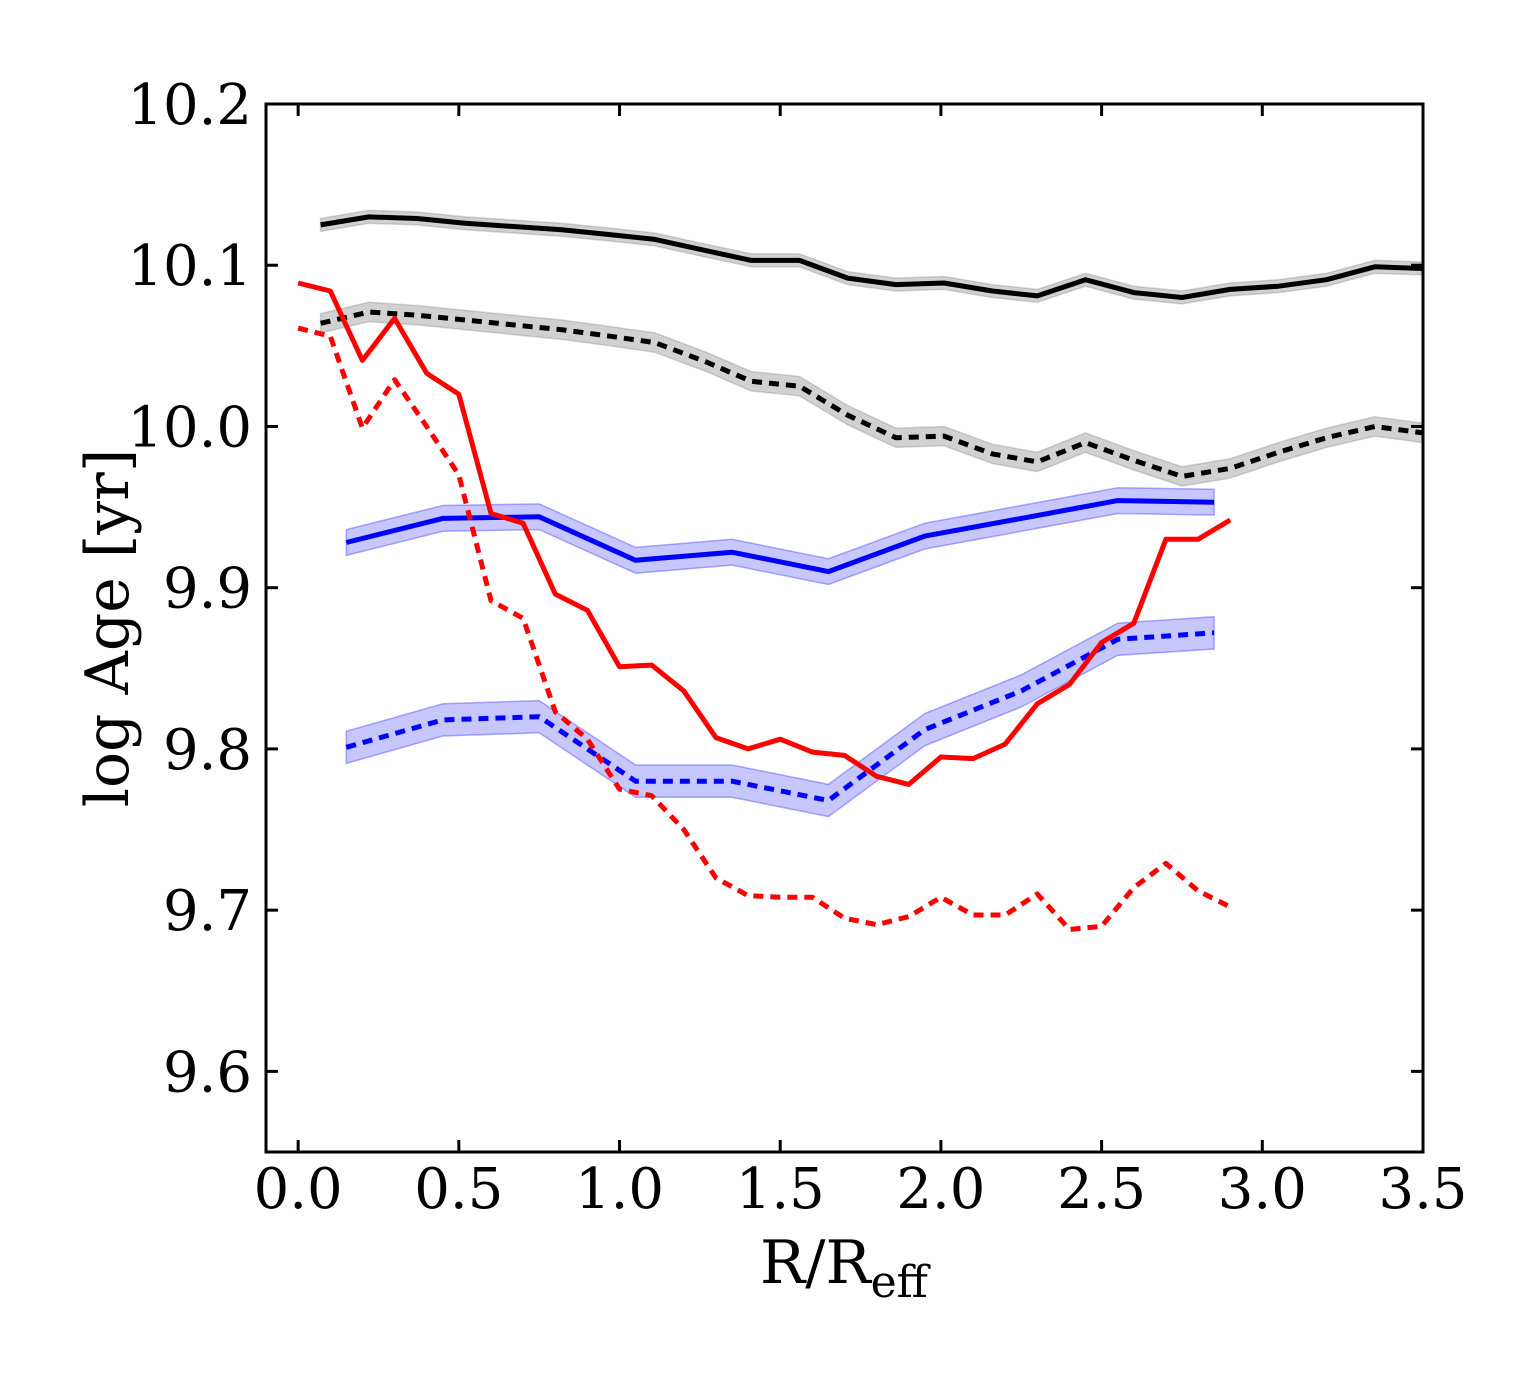  Describe the element at coordinates (108, 628) in the screenshot. I see `y-axis-label: log Age [yr]` at that location.